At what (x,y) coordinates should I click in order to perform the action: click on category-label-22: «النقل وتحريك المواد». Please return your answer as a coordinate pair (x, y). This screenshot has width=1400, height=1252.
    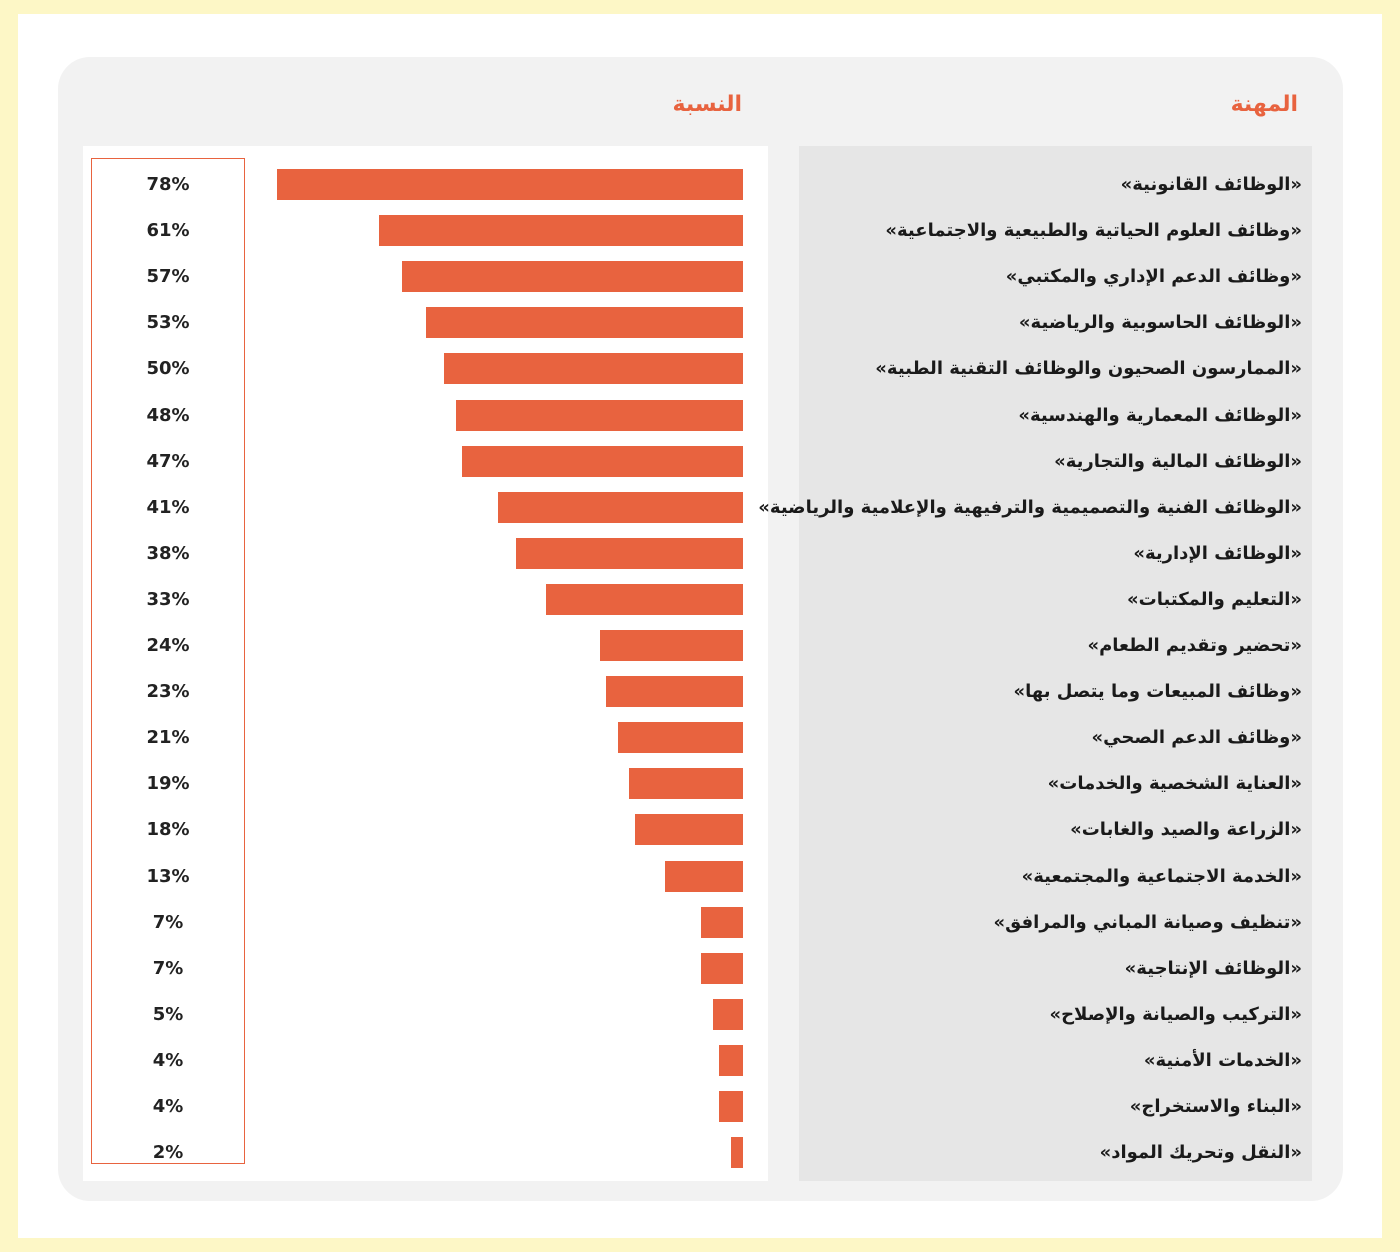
    Looking at the image, I should click on (1200, 1152).